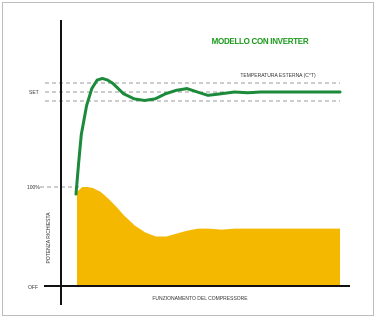 This screenshot has width=378, height=320. What do you see at coordinates (200, 299) in the screenshot?
I see `x-axis-label: FUNZIONAMENTO DEL COMPRESSORE` at bounding box center [200, 299].